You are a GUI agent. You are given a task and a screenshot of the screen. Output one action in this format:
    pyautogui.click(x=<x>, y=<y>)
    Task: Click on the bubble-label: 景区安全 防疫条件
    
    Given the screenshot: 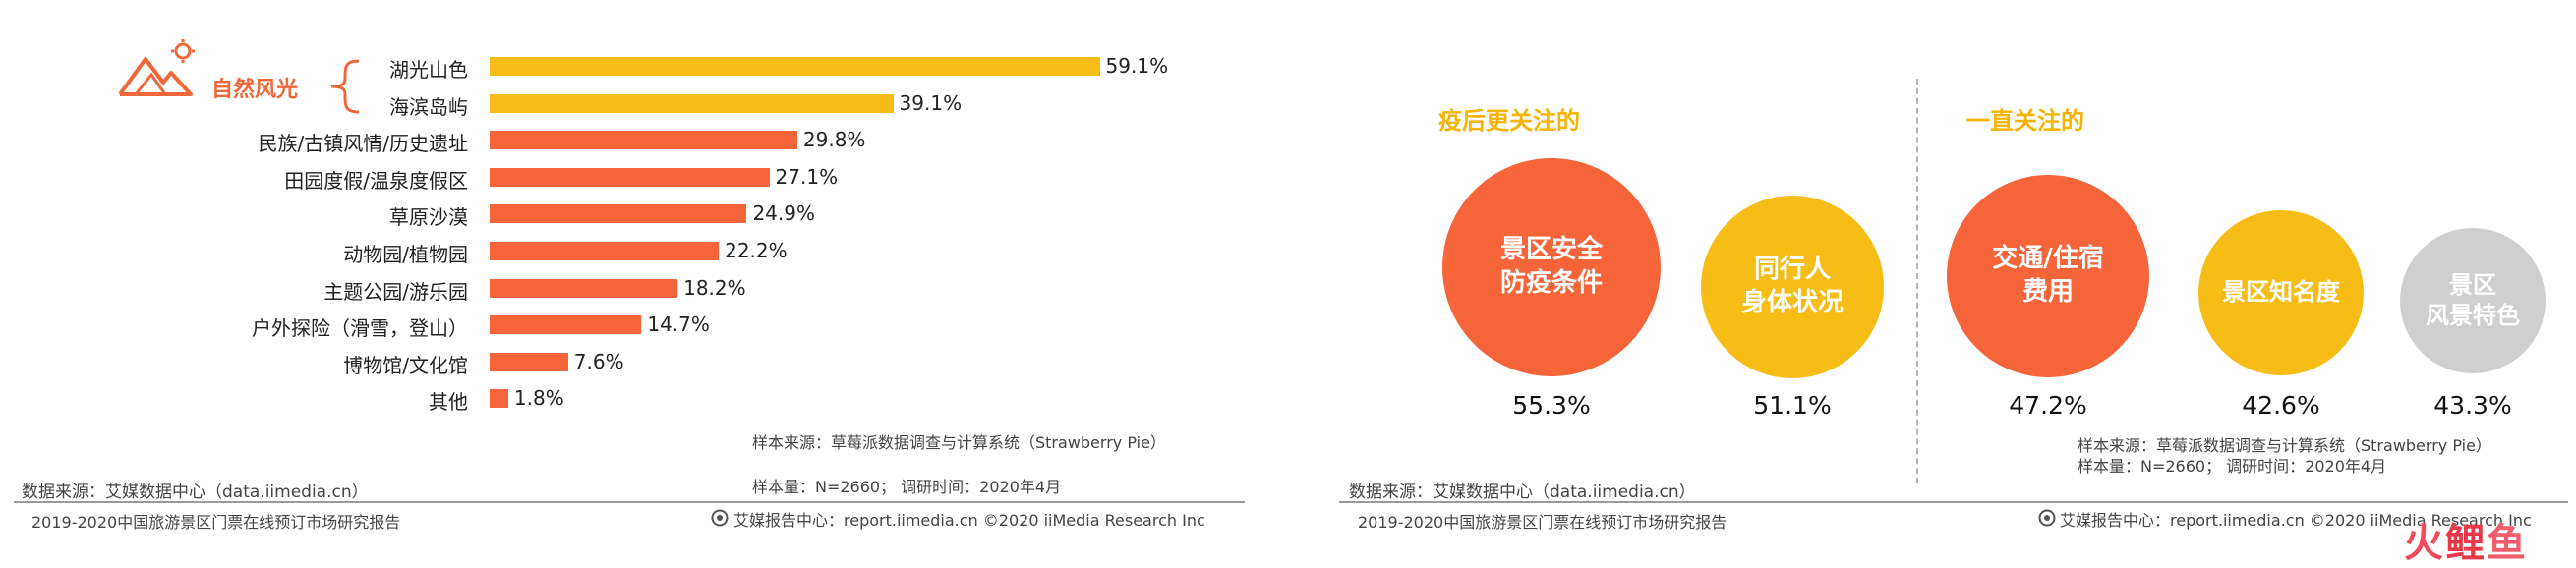 What is the action you would take?
    pyautogui.click(x=1551, y=267)
    